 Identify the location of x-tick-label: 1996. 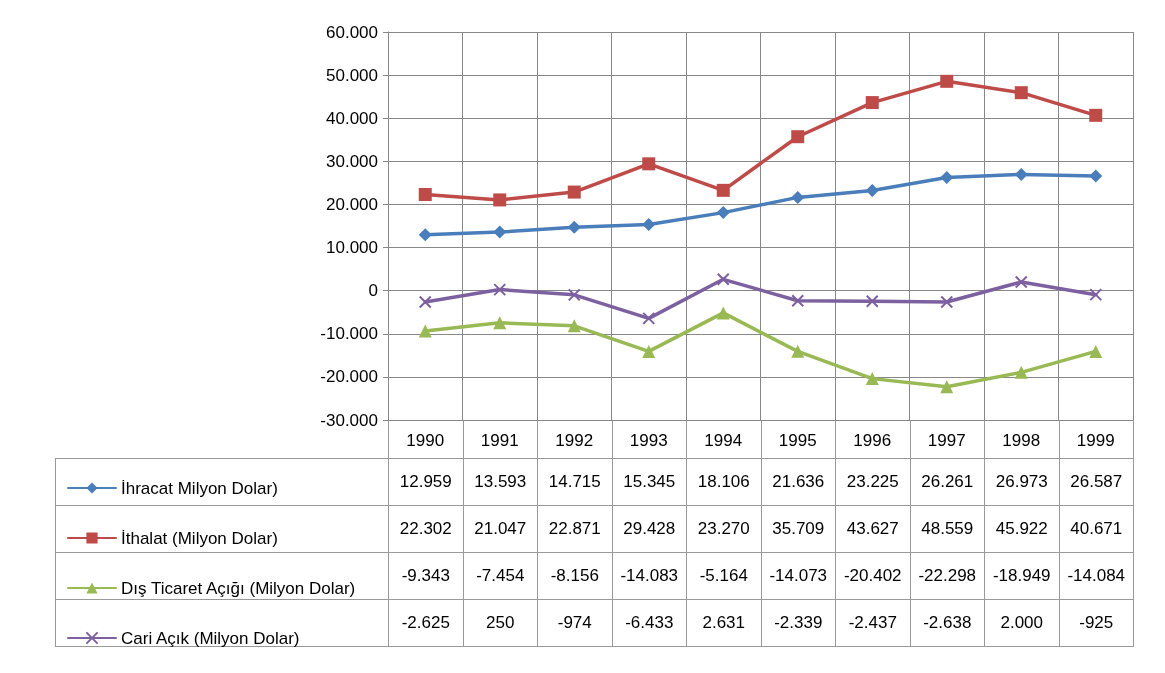
(872, 440).